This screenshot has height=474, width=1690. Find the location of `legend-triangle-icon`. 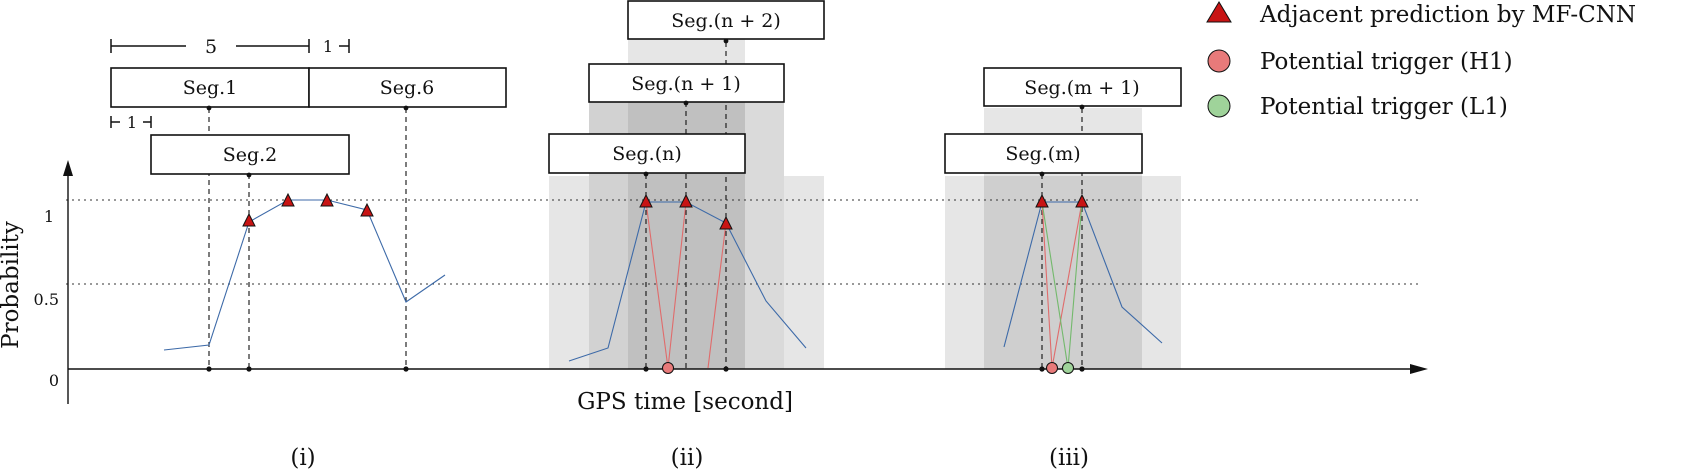

legend-triangle-icon is located at coordinates (1219, 12).